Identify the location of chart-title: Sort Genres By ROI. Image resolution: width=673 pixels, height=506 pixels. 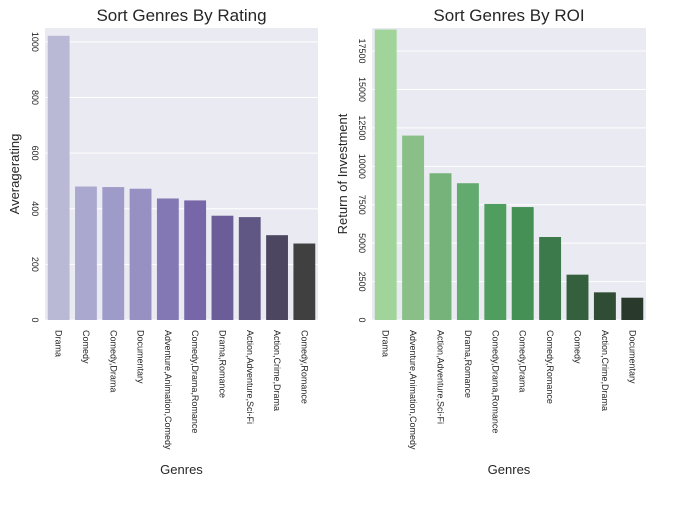
(508, 15).